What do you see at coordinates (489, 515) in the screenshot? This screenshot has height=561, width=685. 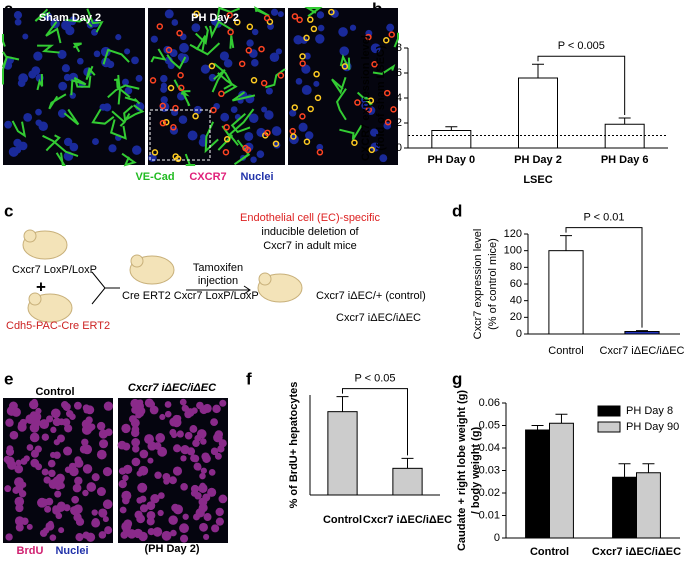 I see `y-tick-label: 0.01` at bounding box center [489, 515].